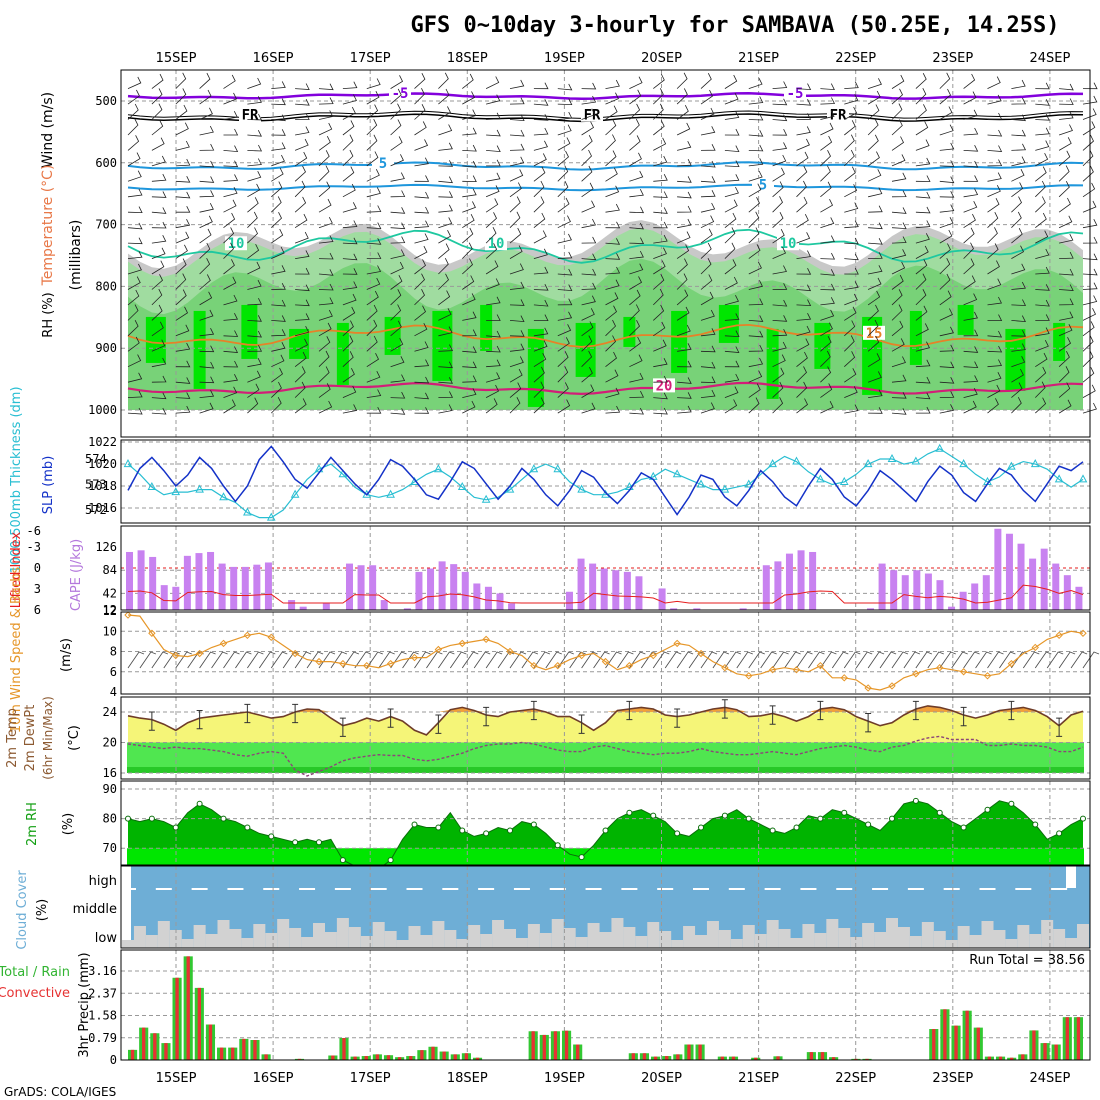  I want to click on bottom-date-label: 24SEP, so click(1049, 1078).